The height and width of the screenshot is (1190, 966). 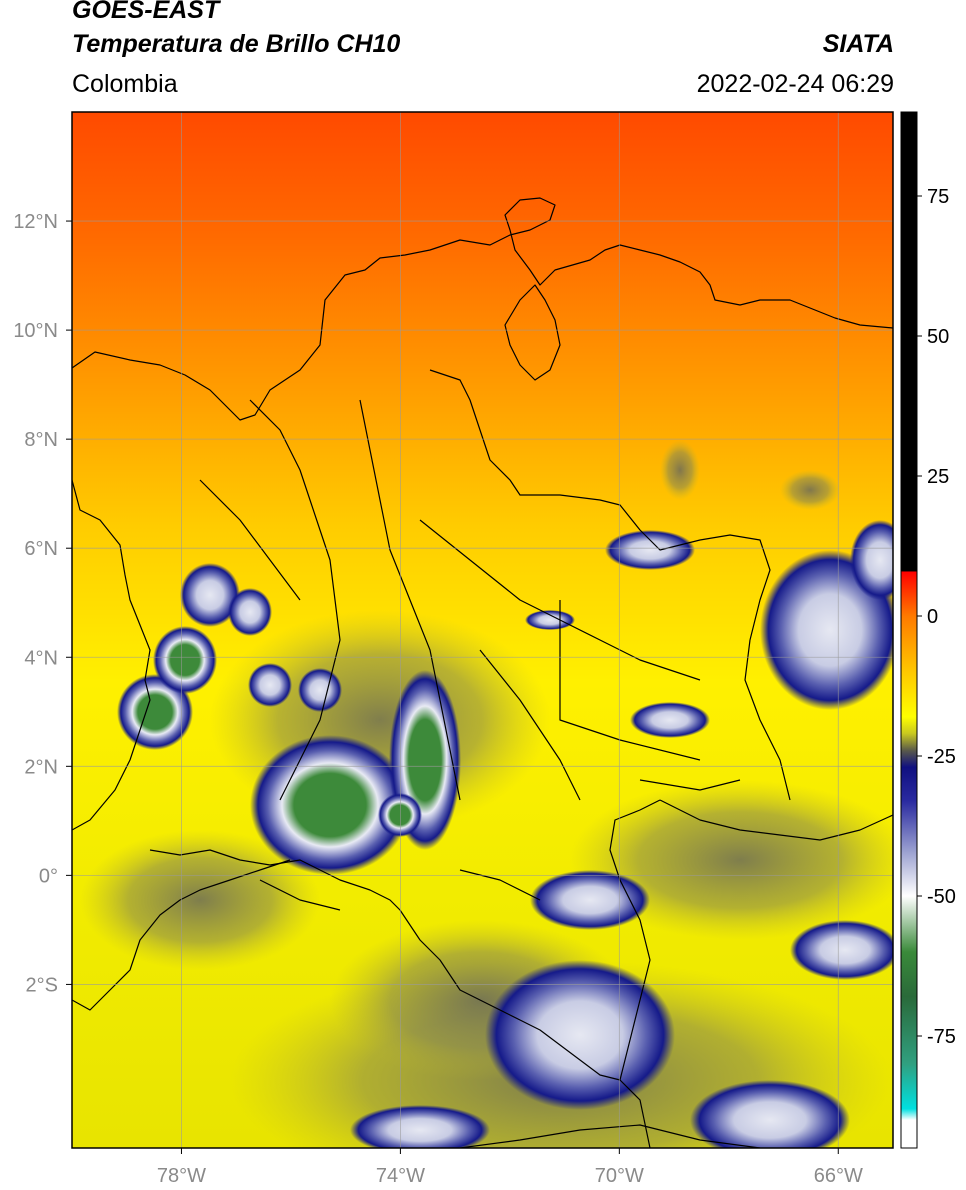 What do you see at coordinates (941, 897) in the screenshot?
I see `colorbar-tick-label: -50` at bounding box center [941, 897].